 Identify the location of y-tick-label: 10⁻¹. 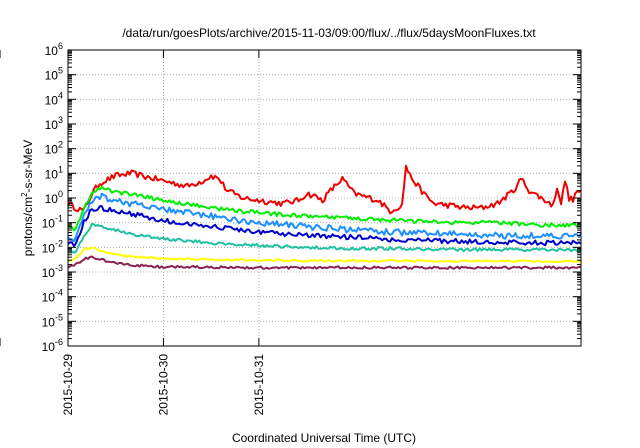
(52, 222).